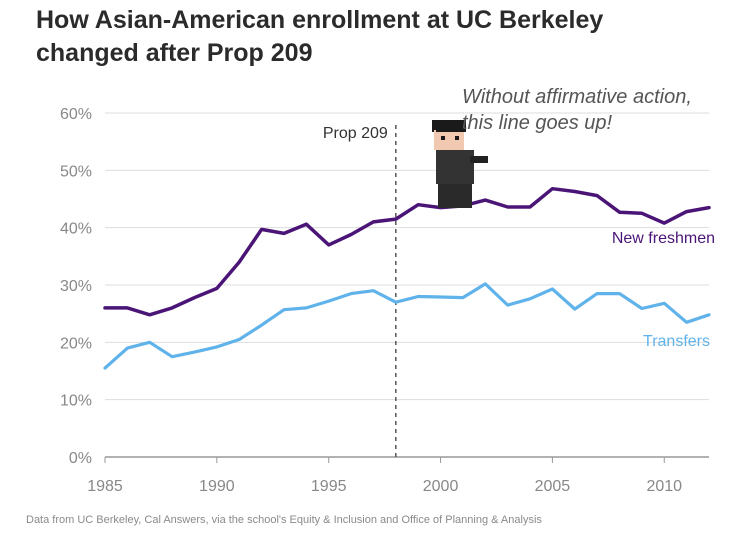  Describe the element at coordinates (174, 53) in the screenshot. I see `chart-title-line-2: changed after Prop 209` at that location.